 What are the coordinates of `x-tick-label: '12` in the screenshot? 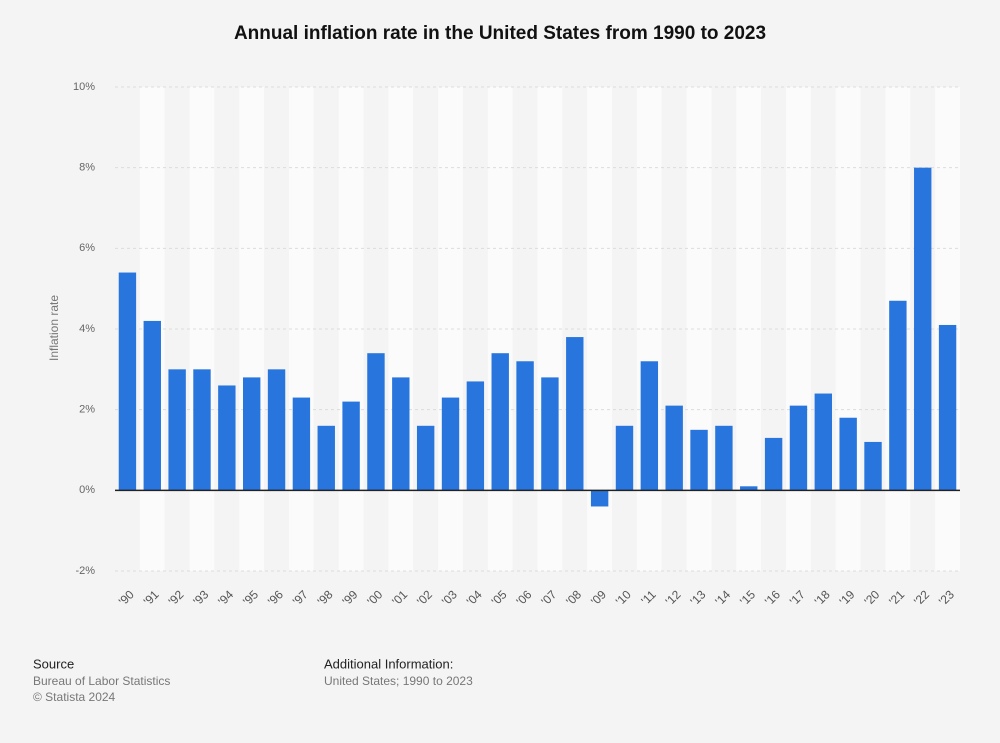 It's located at (673, 597).